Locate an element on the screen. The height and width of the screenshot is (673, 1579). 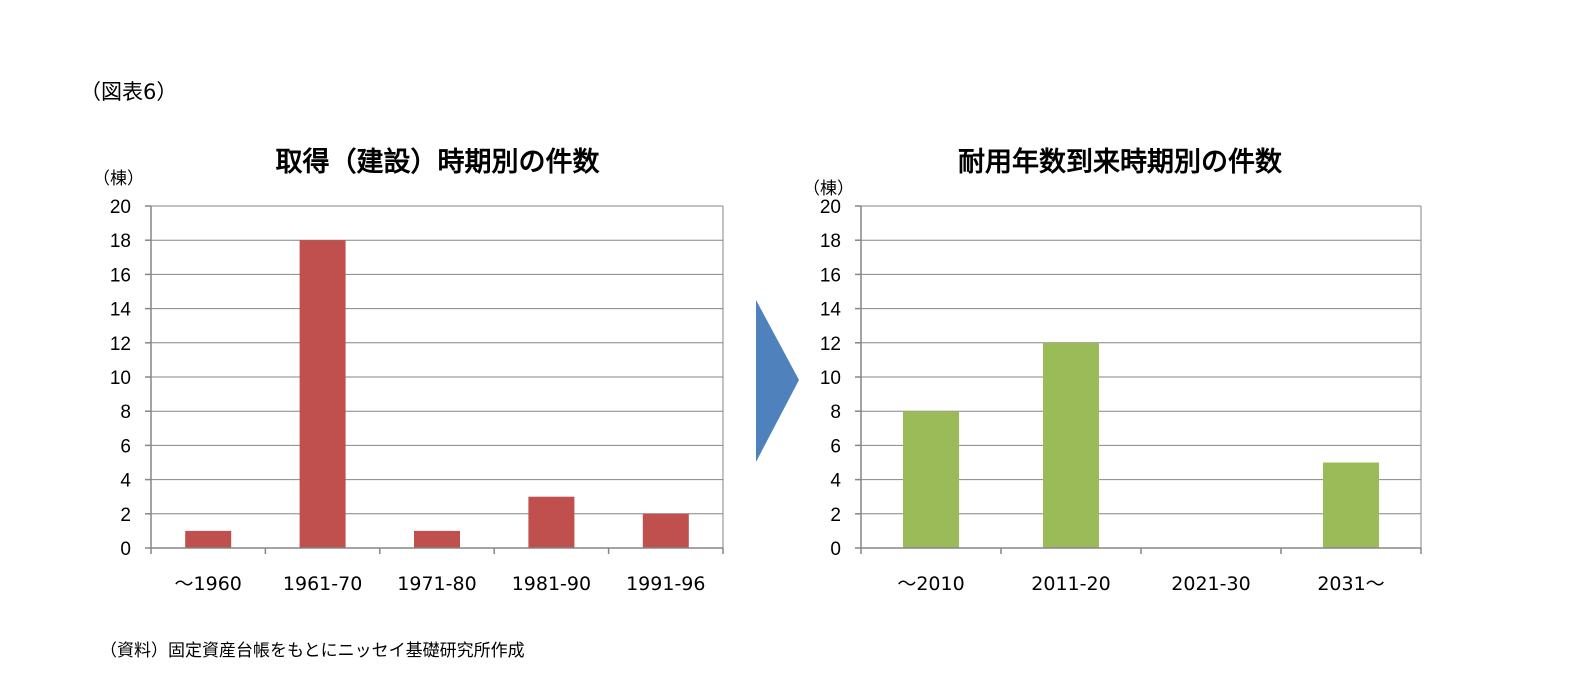
chart-2-y-tick-label: 14 is located at coordinates (831, 310).